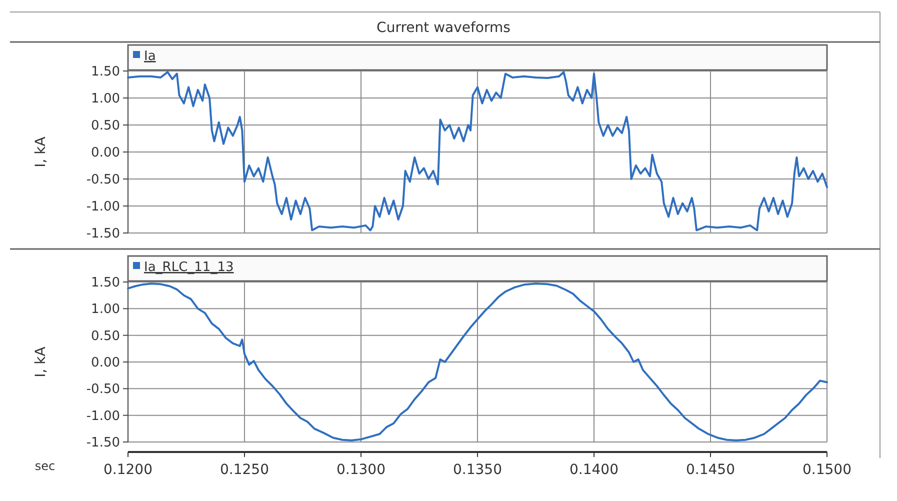  I want to click on legend-label: Ia, so click(150, 56).